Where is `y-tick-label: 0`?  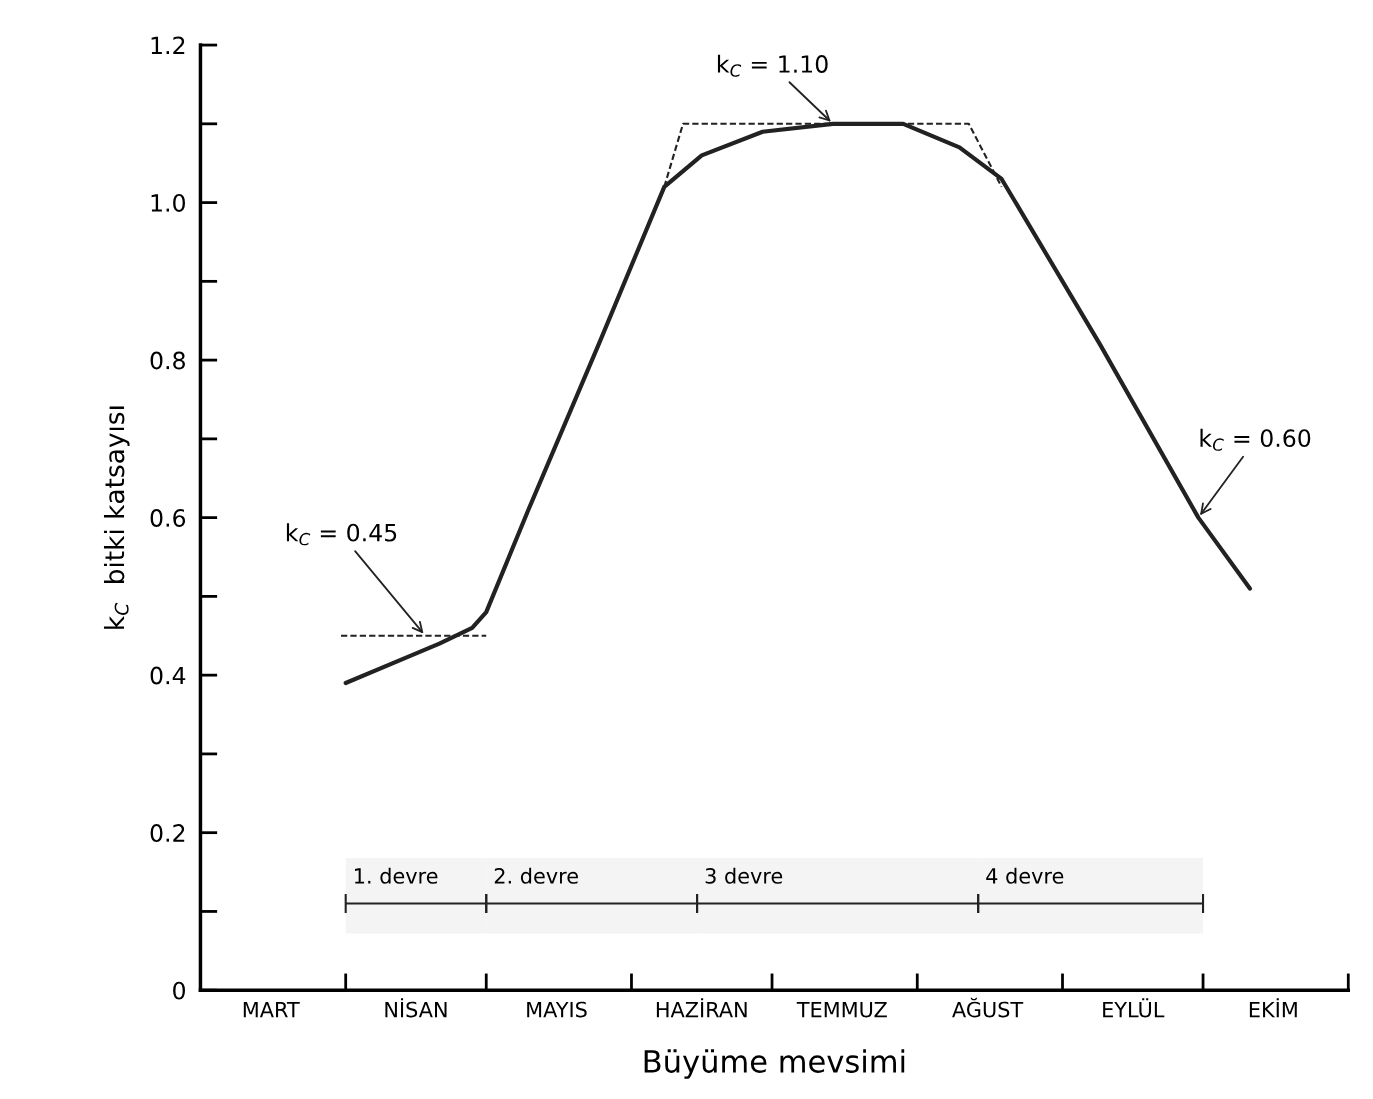
y-tick-label: 0 is located at coordinates (179, 990).